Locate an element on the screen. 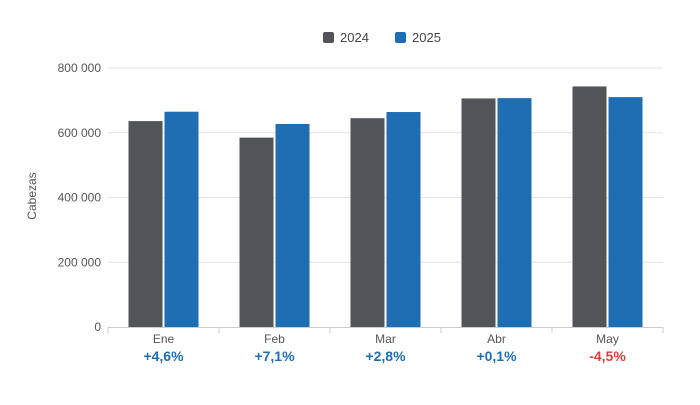  legend-item-2024: 2024 is located at coordinates (346, 37).